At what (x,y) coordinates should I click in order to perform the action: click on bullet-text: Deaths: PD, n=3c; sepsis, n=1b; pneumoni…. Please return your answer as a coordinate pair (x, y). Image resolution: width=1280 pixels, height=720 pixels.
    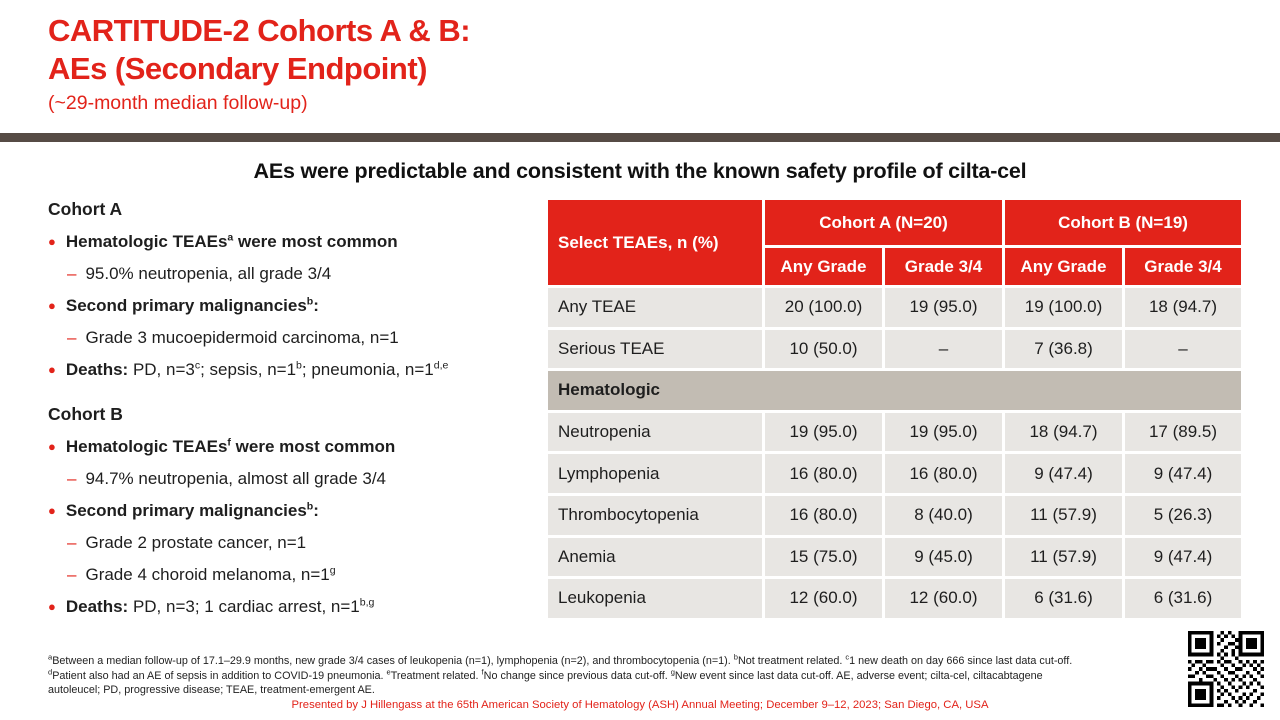
    Looking at the image, I should click on (257, 369).